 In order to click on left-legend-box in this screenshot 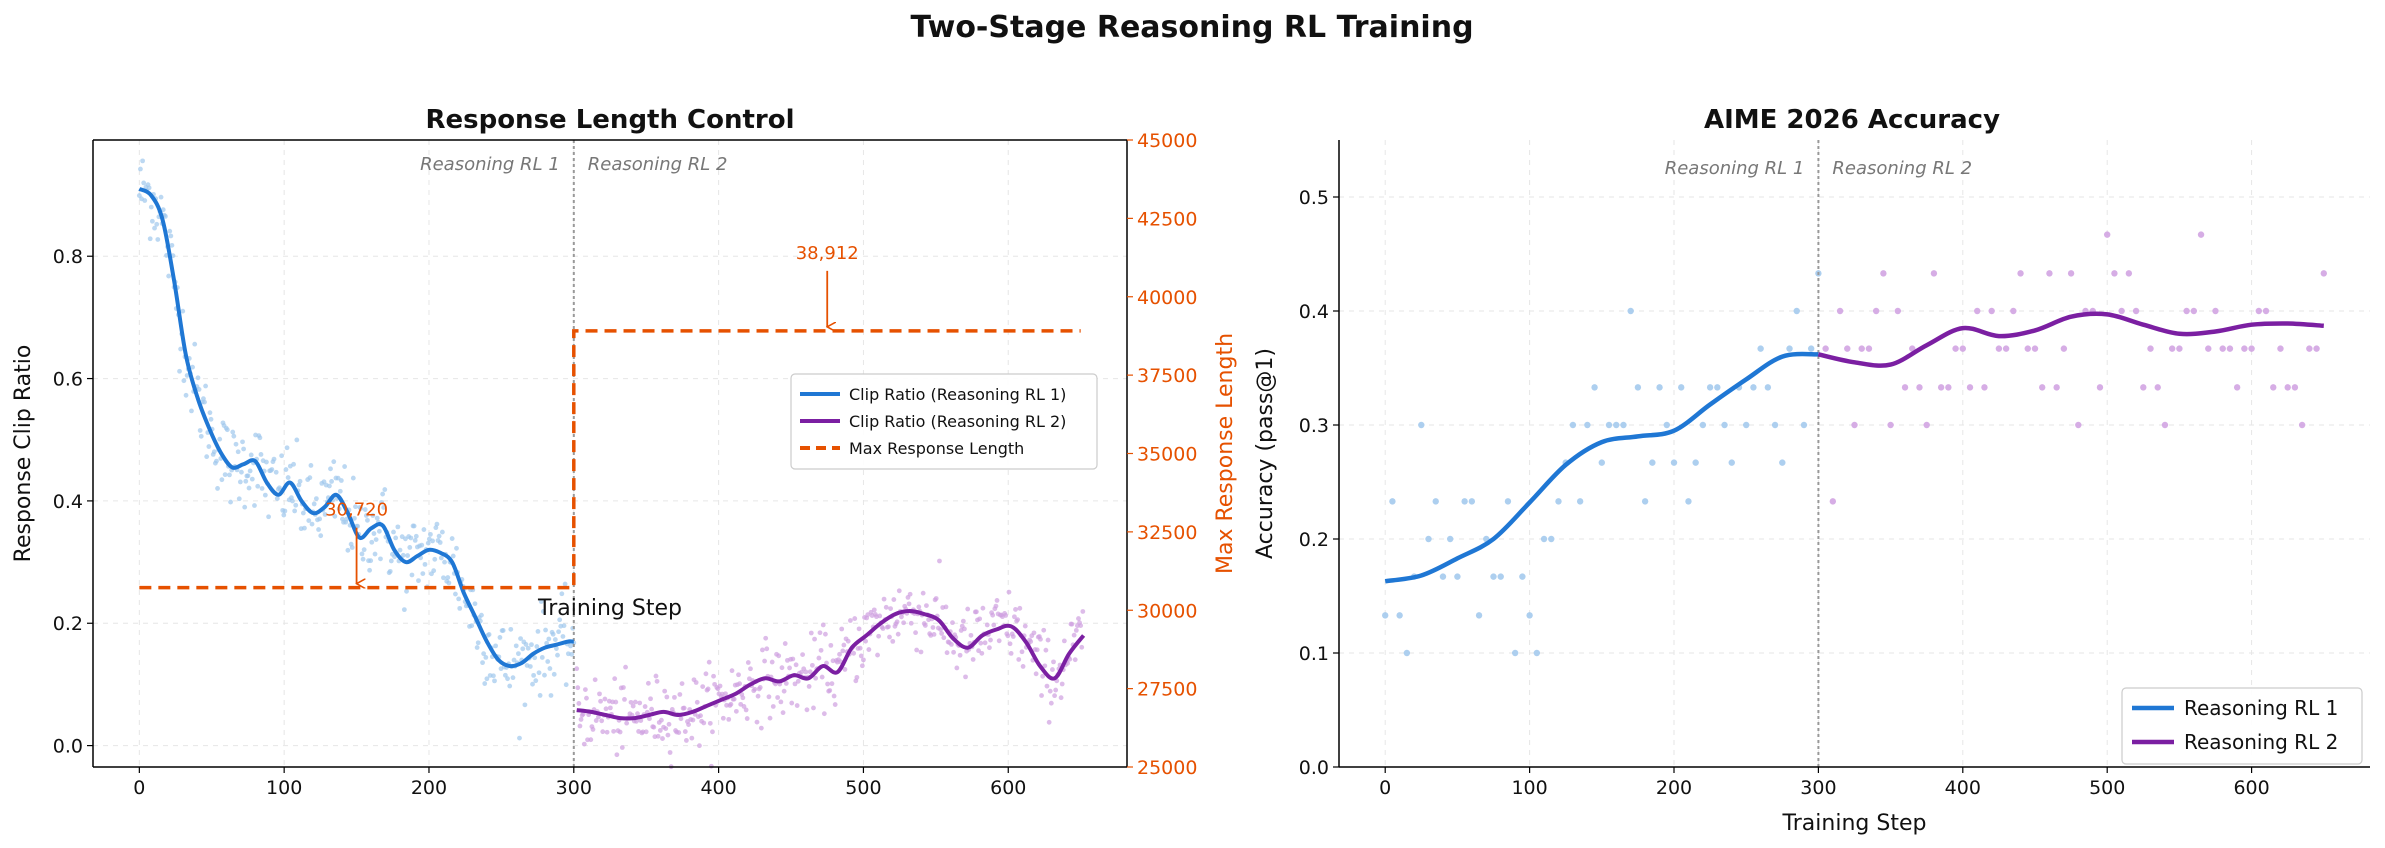, I will do `click(944, 421)`.